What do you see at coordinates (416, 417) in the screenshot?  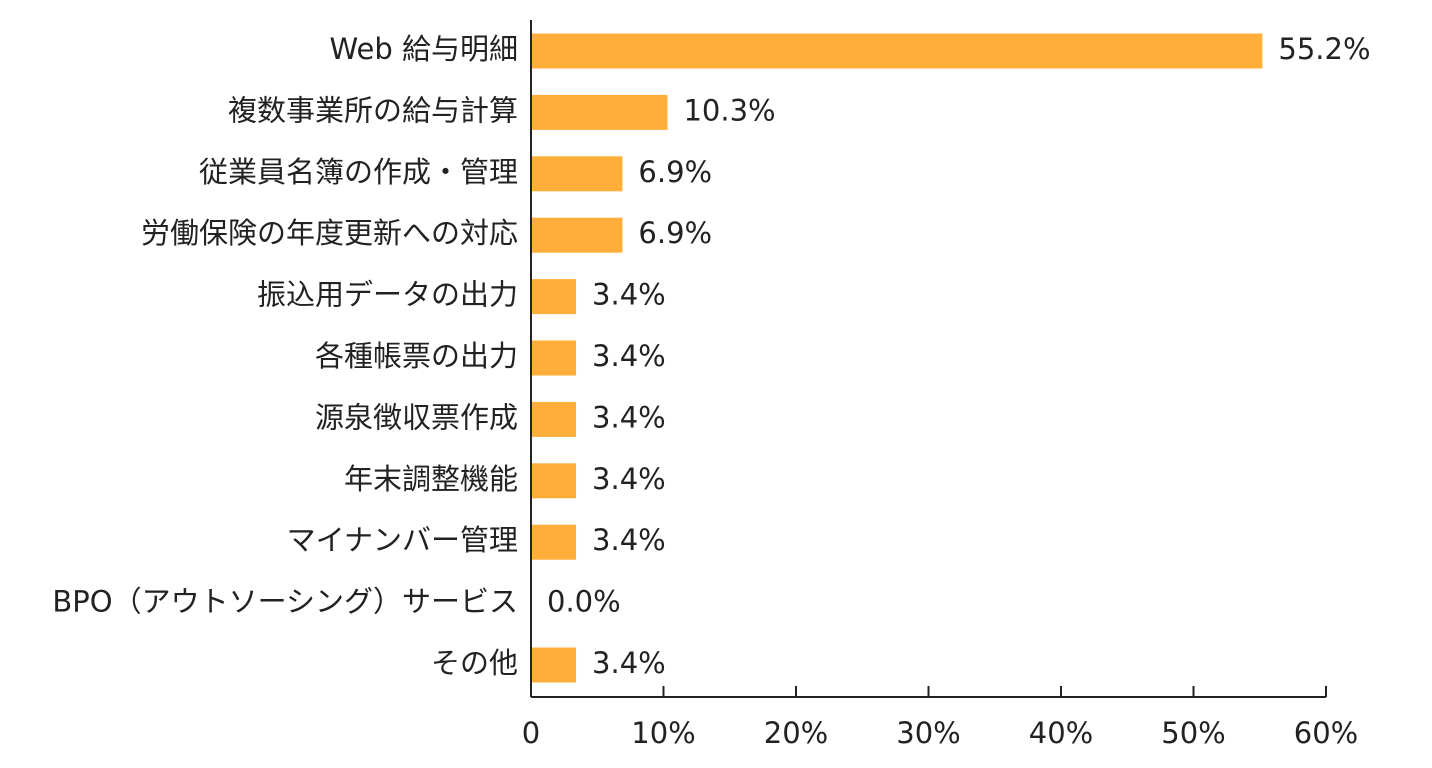 I see `category-label-6: 源泉徴収票作成` at bounding box center [416, 417].